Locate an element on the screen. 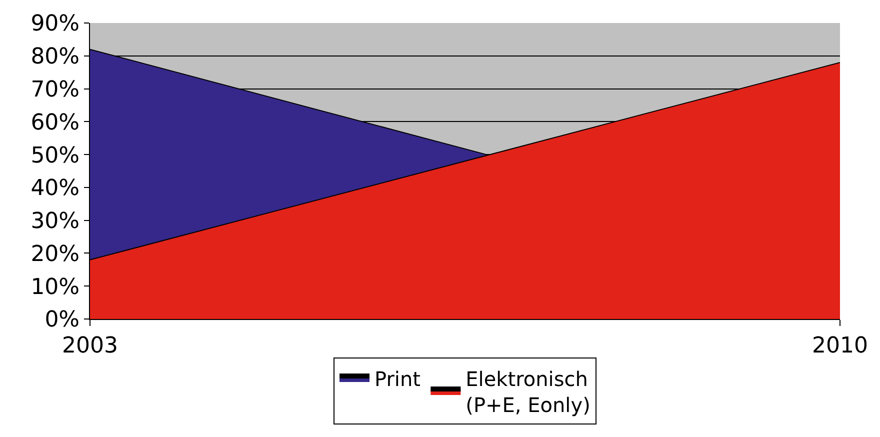 Image resolution: width=880 pixels, height=437 pixels. legend-label: Print is located at coordinates (397, 378).